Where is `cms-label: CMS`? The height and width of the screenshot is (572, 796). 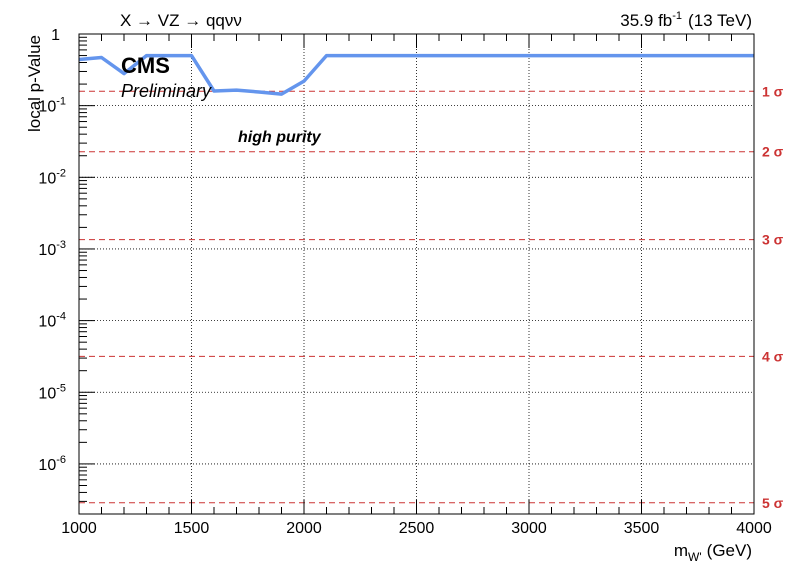 cms-label: CMS is located at coordinates (145, 65).